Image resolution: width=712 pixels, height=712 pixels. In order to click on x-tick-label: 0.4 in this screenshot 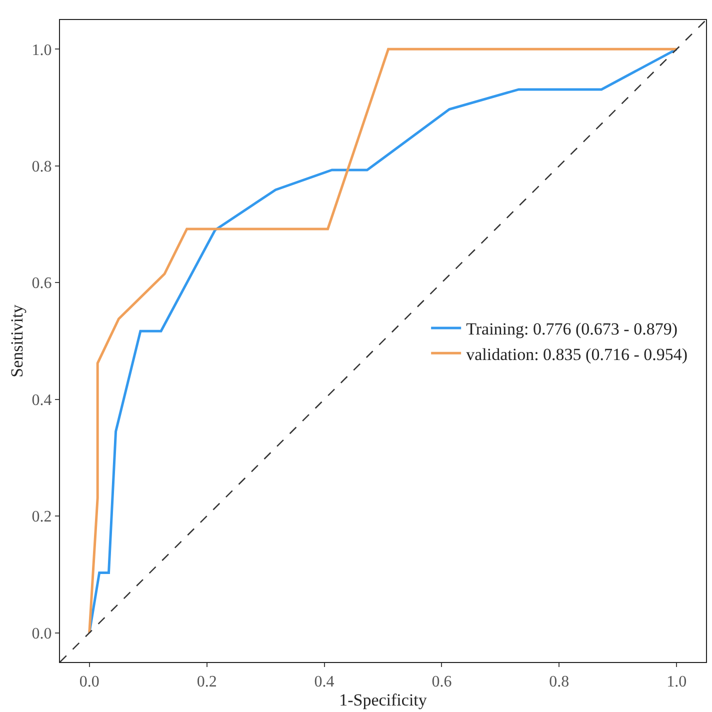, I will do `click(324, 681)`.